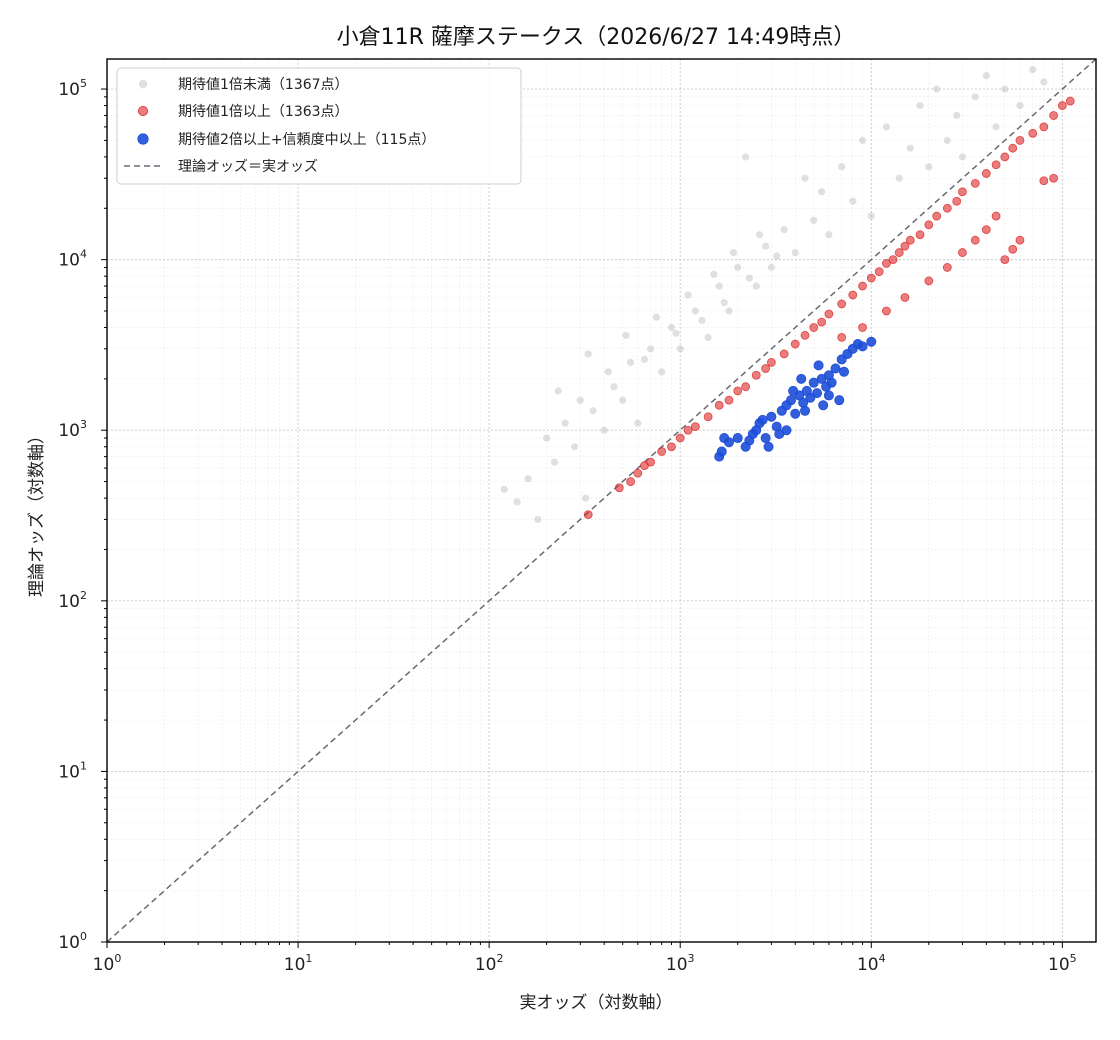 The height and width of the screenshot is (1040, 1120). What do you see at coordinates (37, 512) in the screenshot?
I see `y-axis-label: 理論オッズ（対数軸）` at bounding box center [37, 512].